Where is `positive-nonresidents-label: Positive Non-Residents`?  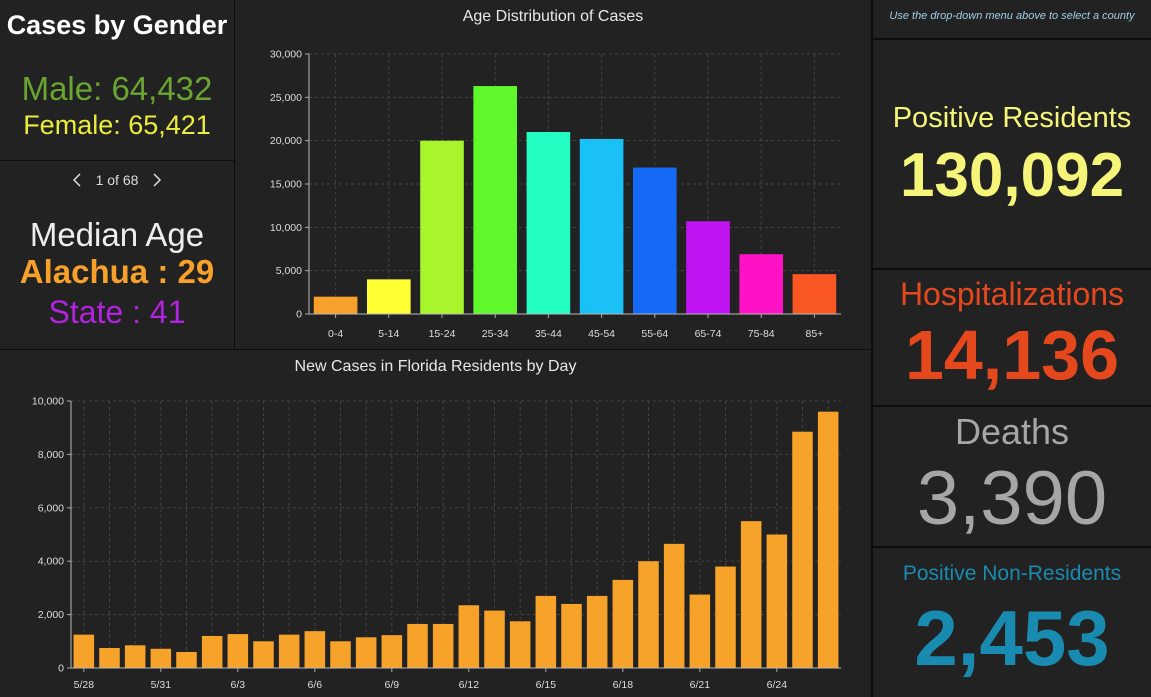
positive-nonresidents-label: Positive Non-Residents is located at coordinates (1012, 573).